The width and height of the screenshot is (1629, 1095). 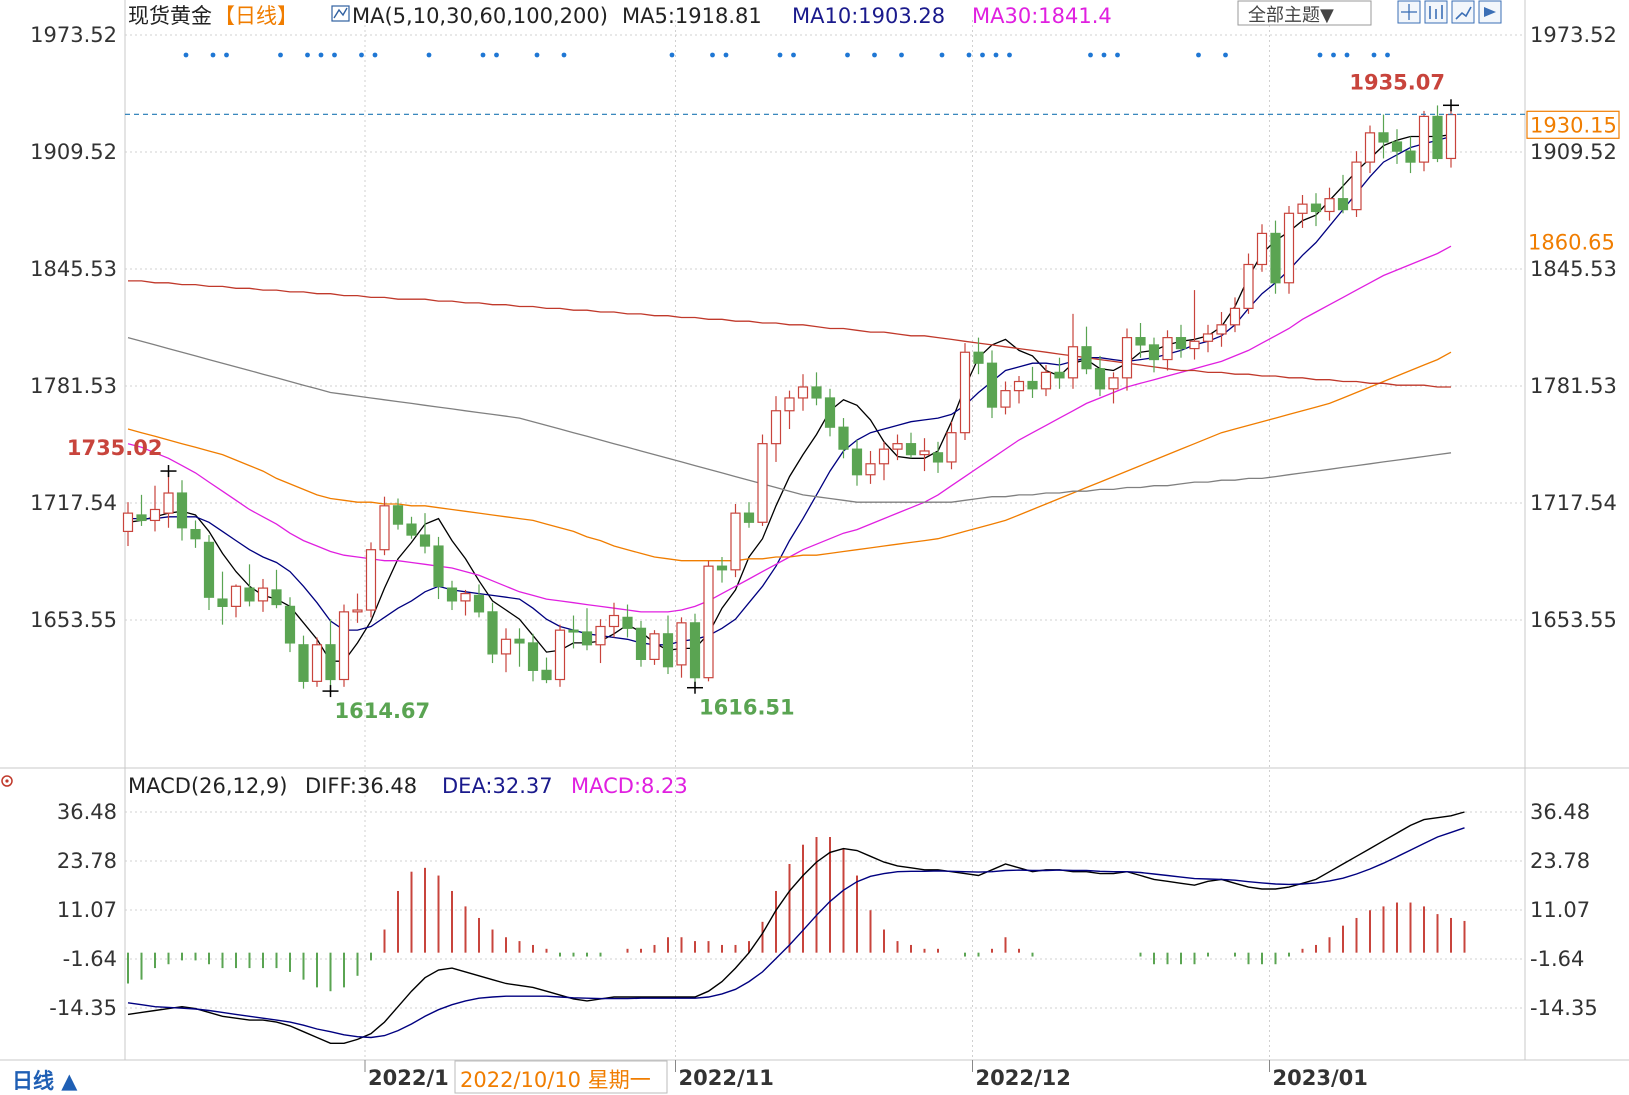 What do you see at coordinates (1490, 12) in the screenshot?
I see `next-arrow-icon` at bounding box center [1490, 12].